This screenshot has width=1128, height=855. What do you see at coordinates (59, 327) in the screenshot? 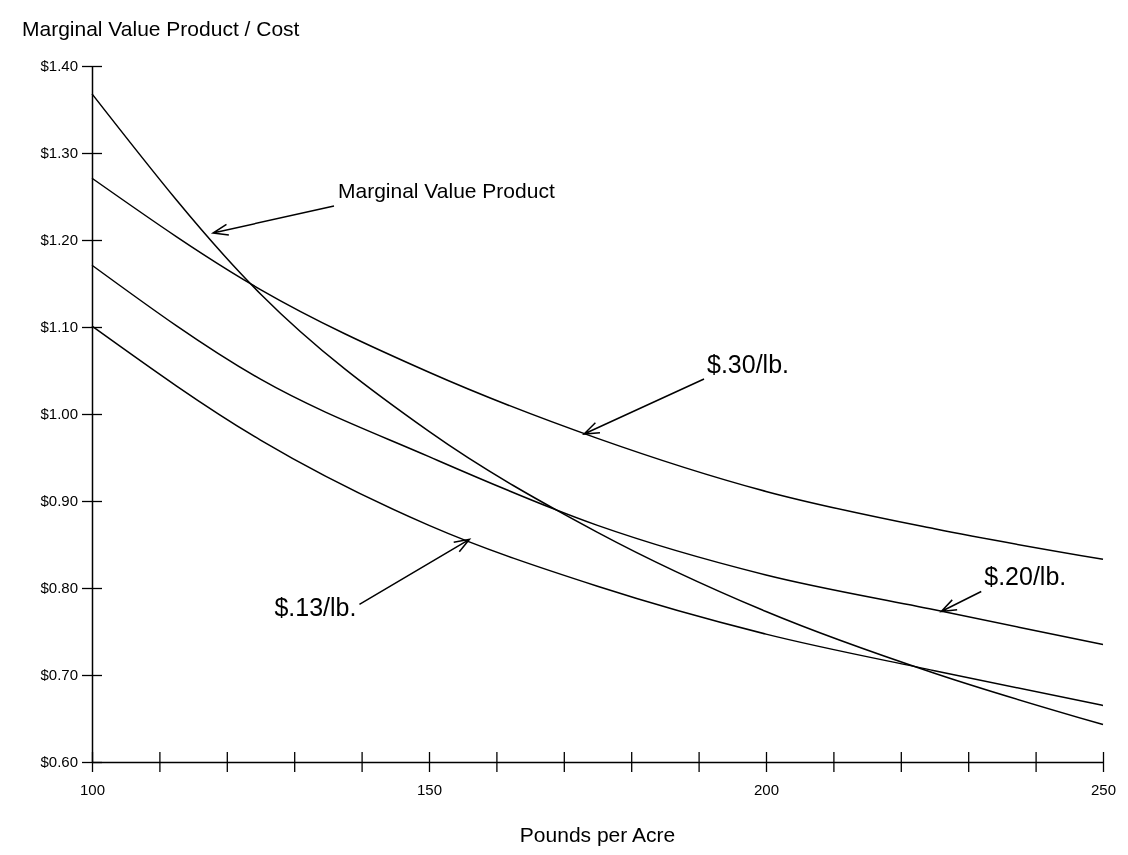
I see `y-tick-label: $1.10` at bounding box center [59, 327].